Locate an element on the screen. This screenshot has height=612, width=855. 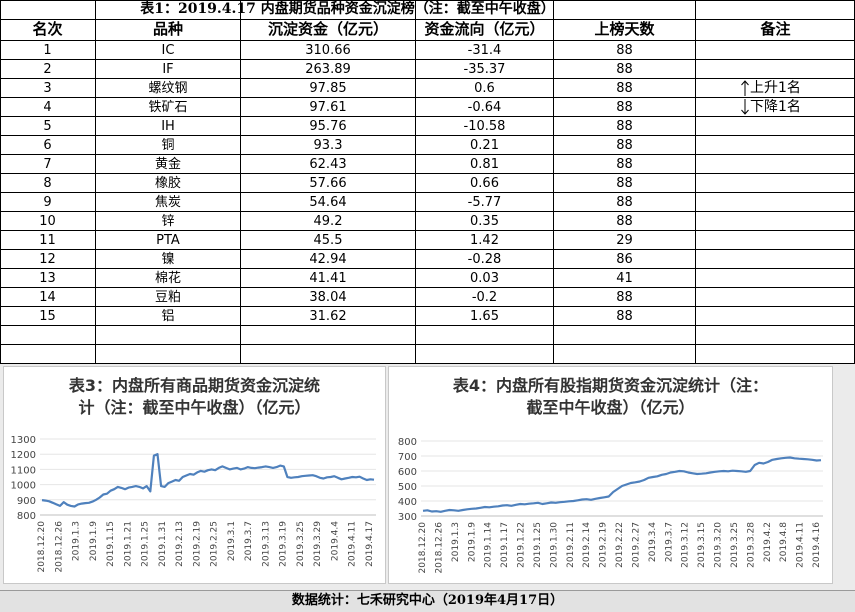
cell-flow: 0.66 is located at coordinates (484, 183).